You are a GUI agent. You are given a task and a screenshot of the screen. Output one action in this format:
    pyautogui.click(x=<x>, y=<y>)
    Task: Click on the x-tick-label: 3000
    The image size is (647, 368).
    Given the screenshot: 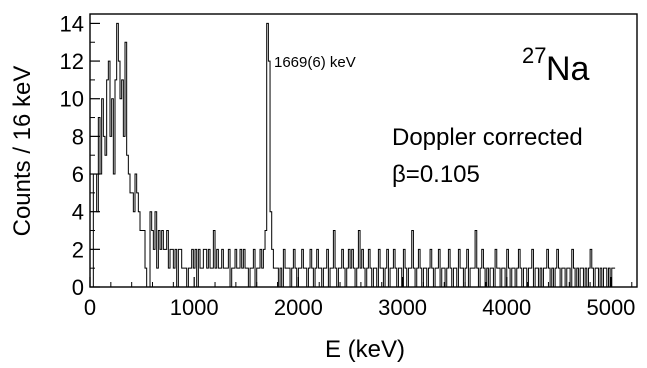 What is the action you would take?
    pyautogui.click(x=402, y=307)
    